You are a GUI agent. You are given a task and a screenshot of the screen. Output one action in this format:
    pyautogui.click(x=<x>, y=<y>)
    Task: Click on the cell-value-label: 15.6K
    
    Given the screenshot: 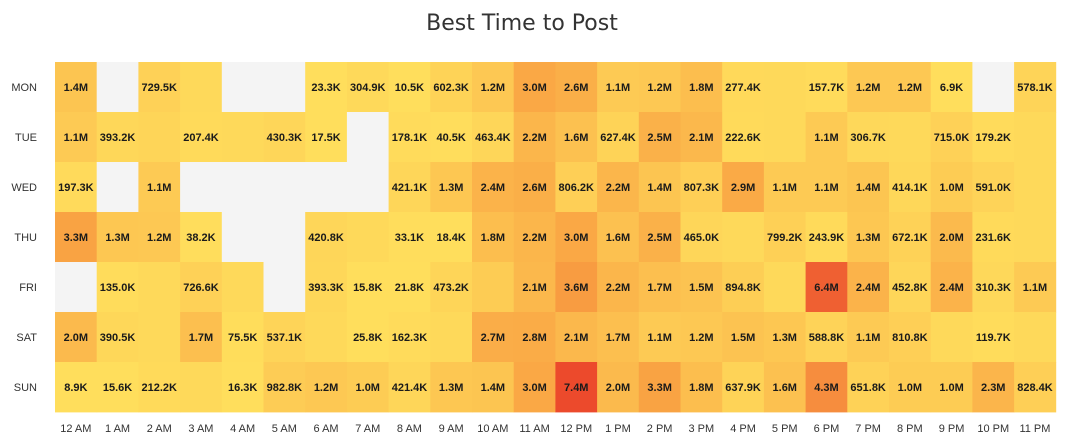 What is the action you would take?
    pyautogui.click(x=117, y=388)
    